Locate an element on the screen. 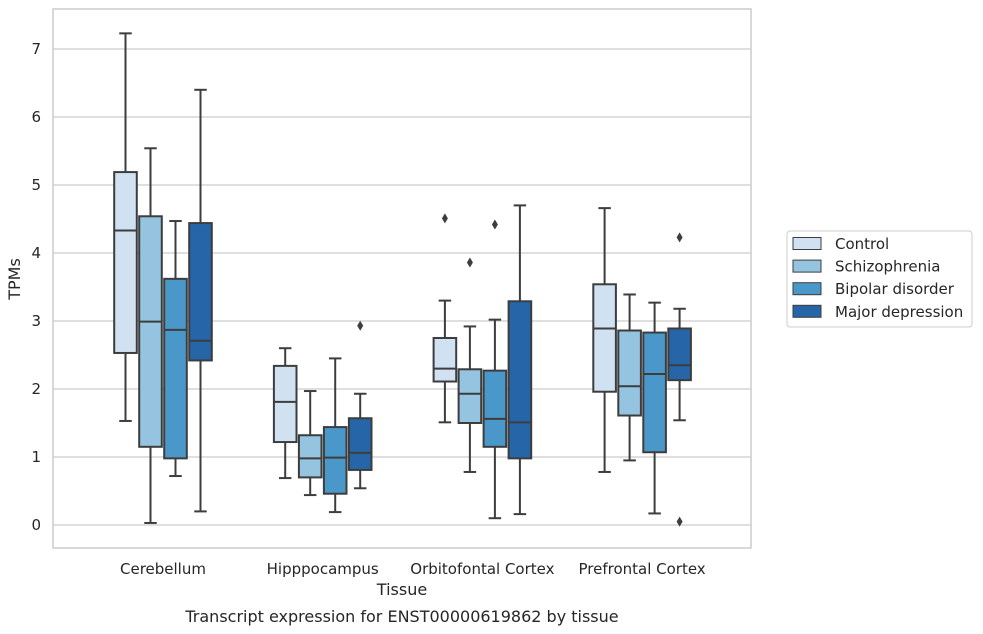 This screenshot has width=983, height=634. y-tick-label: 1 is located at coordinates (36, 457).